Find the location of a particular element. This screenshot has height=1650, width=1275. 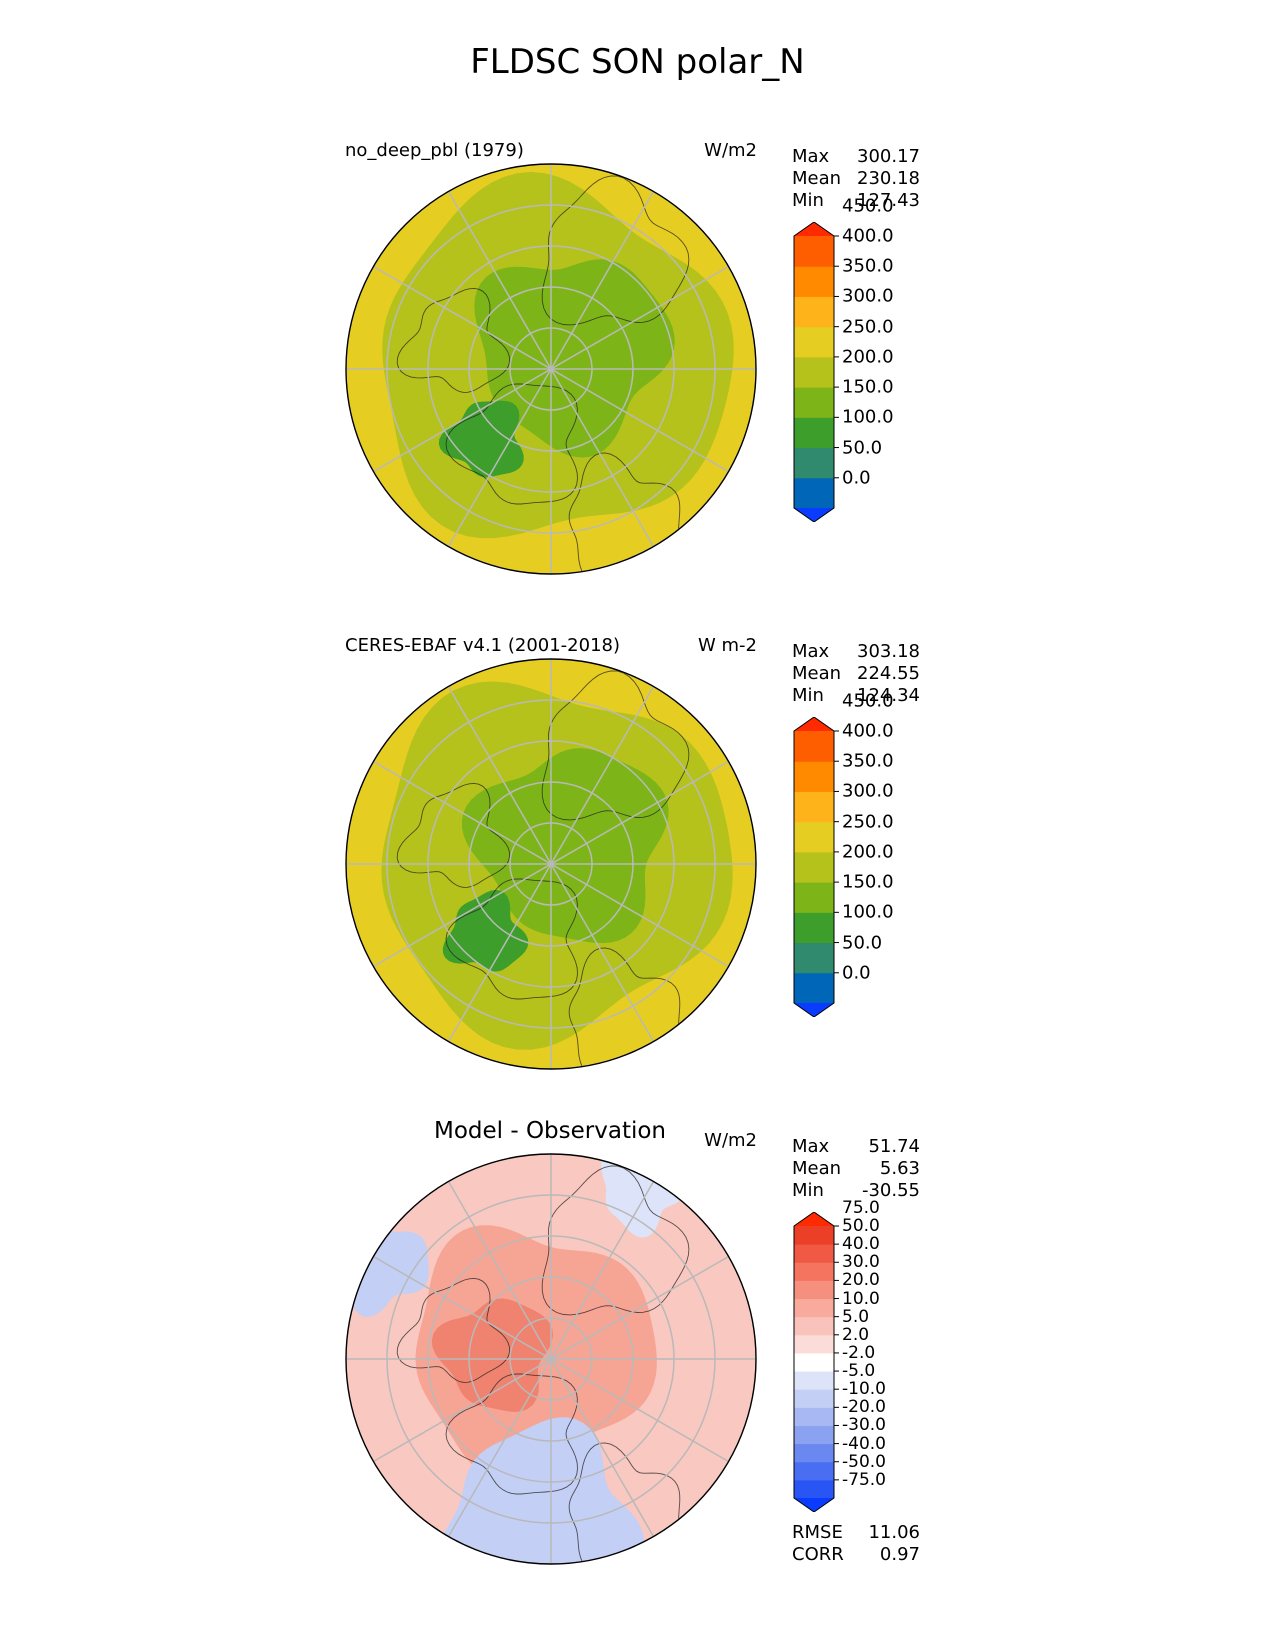

colorbar-min-arrow is located at coordinates (814, 1010).